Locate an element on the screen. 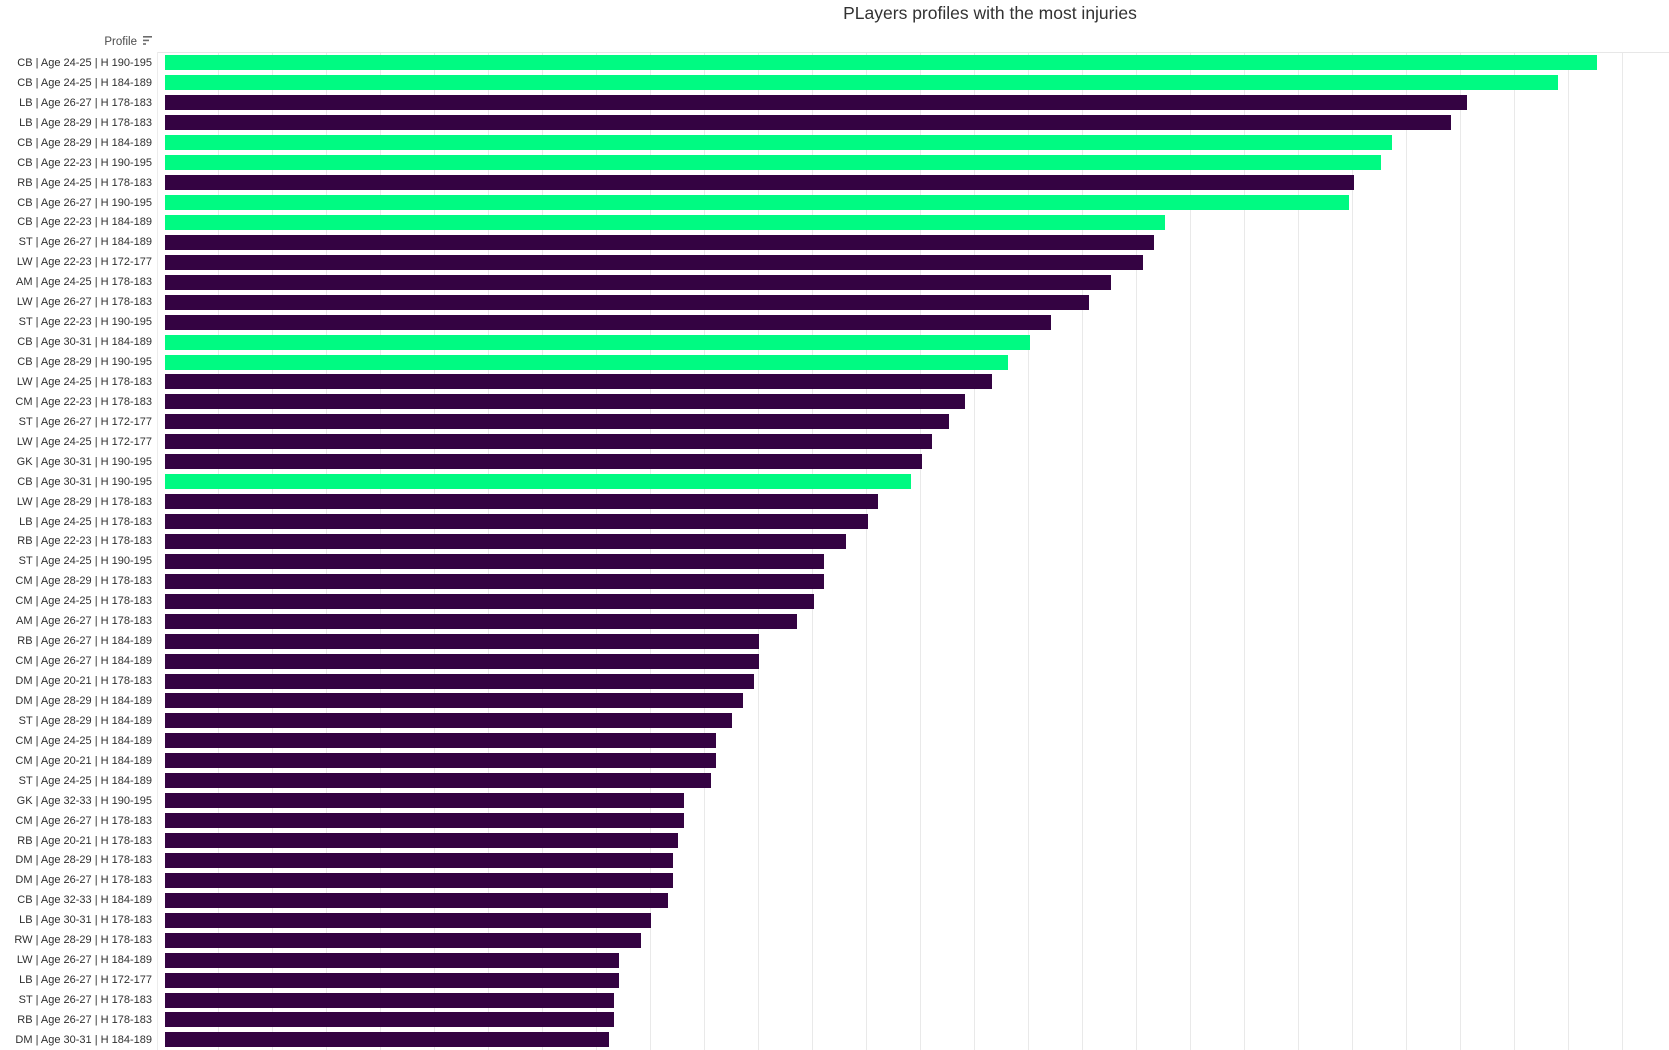 The width and height of the screenshot is (1669, 1050). row-label: CM | Age 26-27 | H 178-183 is located at coordinates (83, 820).